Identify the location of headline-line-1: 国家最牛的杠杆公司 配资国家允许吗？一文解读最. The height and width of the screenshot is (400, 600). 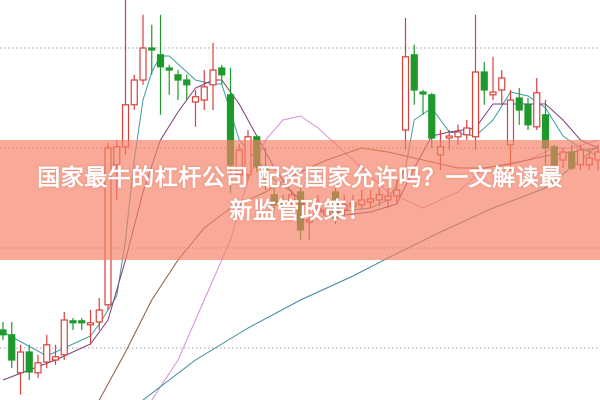
(300, 178).